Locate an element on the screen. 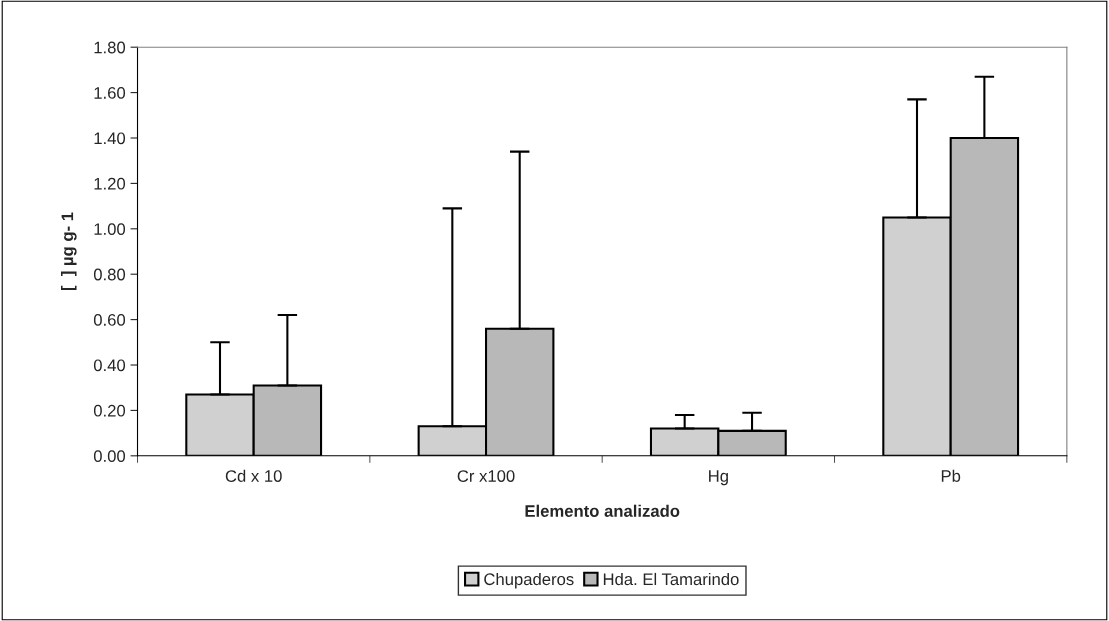 The image size is (1109, 621). legend-label: Chupaderos is located at coordinates (529, 580).